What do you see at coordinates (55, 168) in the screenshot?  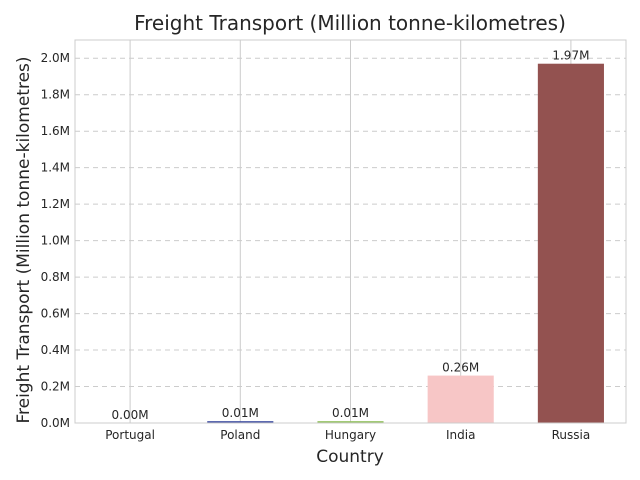 I see `y-tick-label: 1.4M` at bounding box center [55, 168].